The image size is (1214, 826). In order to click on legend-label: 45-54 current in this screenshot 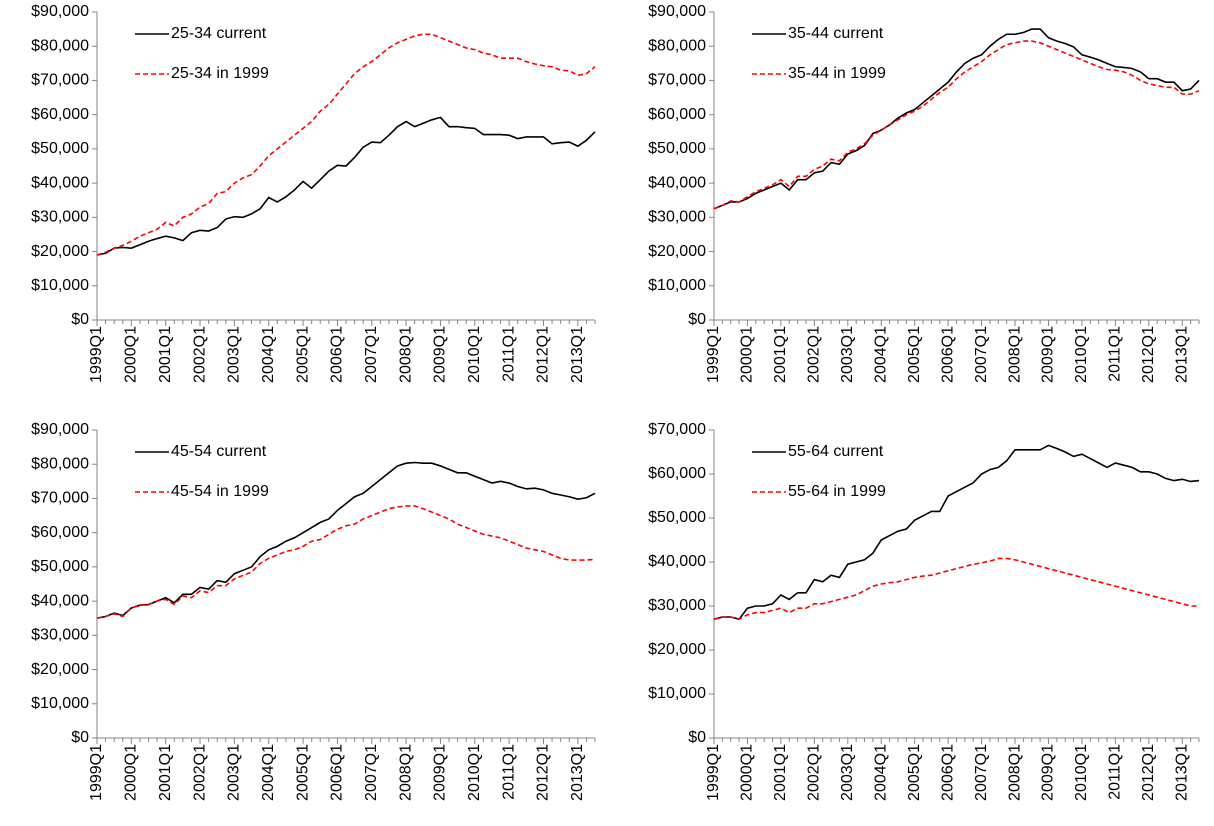, I will do `click(219, 451)`.